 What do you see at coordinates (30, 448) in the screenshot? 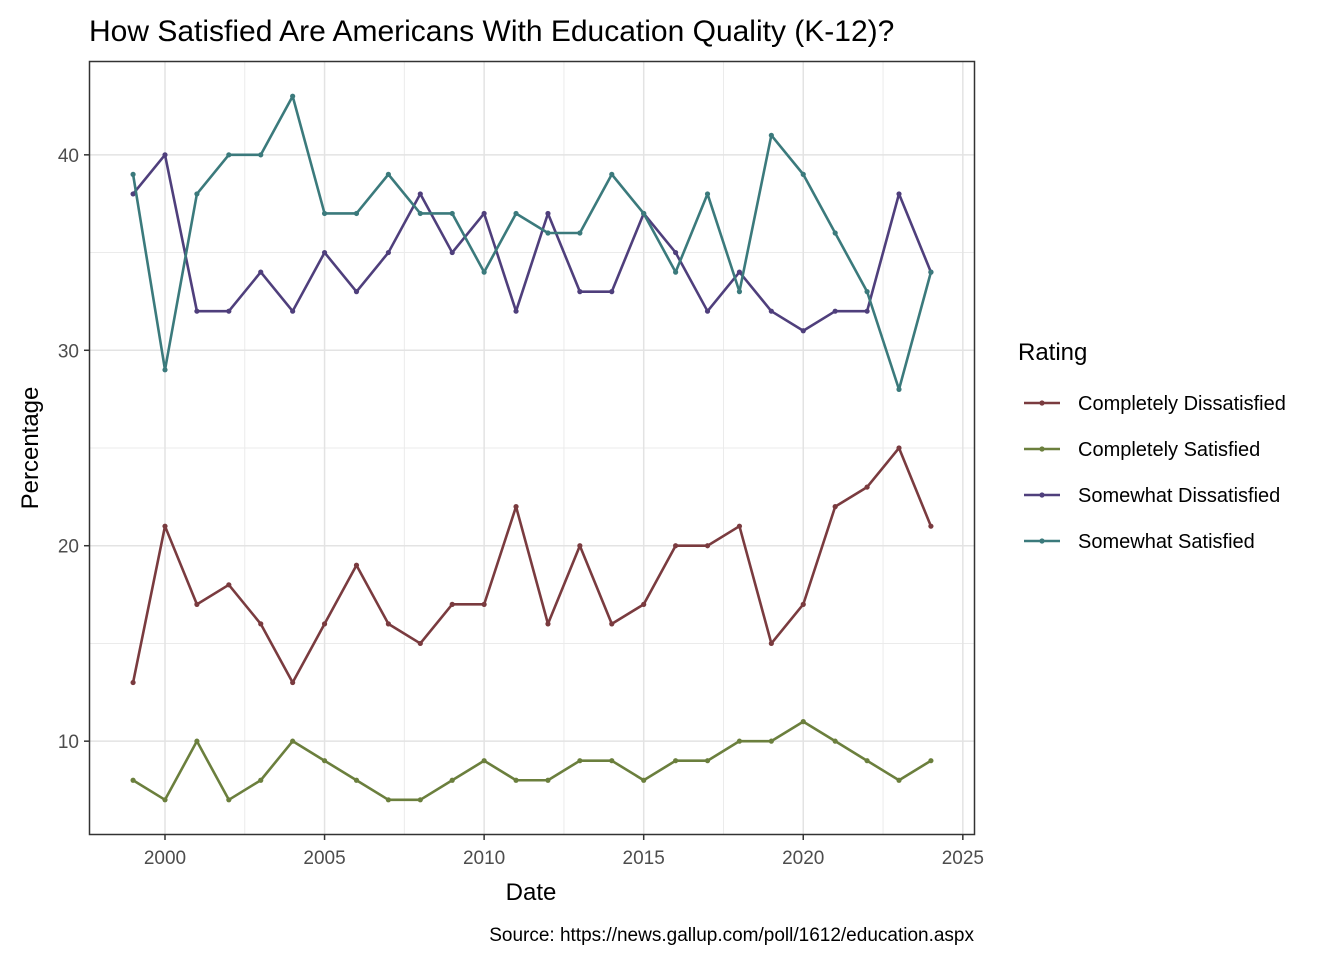
I see `y-axis-title: Percentage` at bounding box center [30, 448].